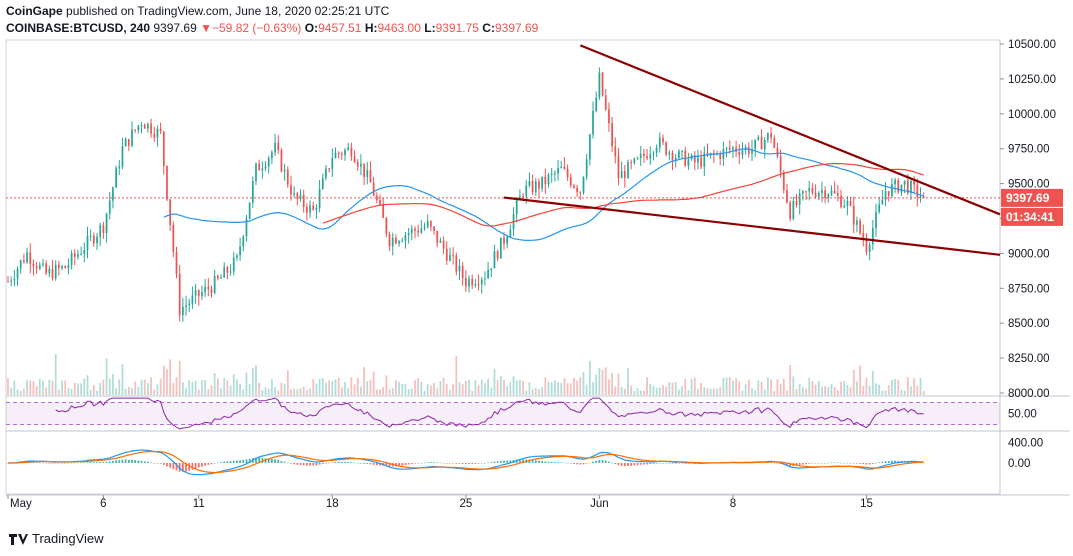 The height and width of the screenshot is (556, 1073). Describe the element at coordinates (257, 28) in the screenshot. I see `change-value: −59.82 (−0.63%)` at that location.